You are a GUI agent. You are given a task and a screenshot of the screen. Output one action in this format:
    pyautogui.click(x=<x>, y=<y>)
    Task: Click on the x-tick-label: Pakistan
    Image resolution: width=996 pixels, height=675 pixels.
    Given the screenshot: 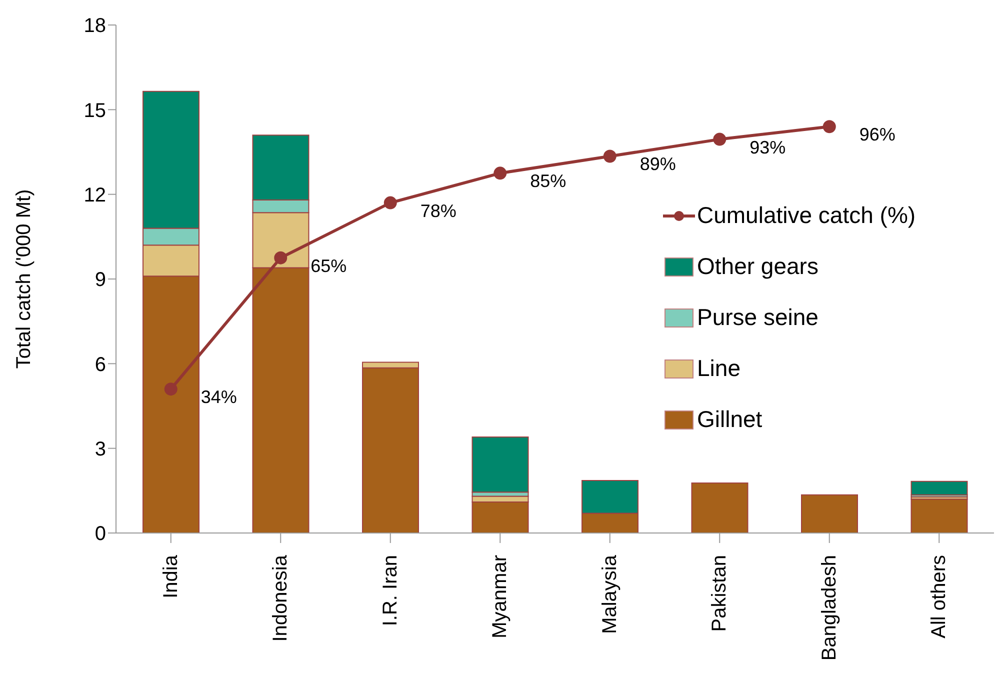 What is the action you would take?
    pyautogui.click(x=719, y=593)
    